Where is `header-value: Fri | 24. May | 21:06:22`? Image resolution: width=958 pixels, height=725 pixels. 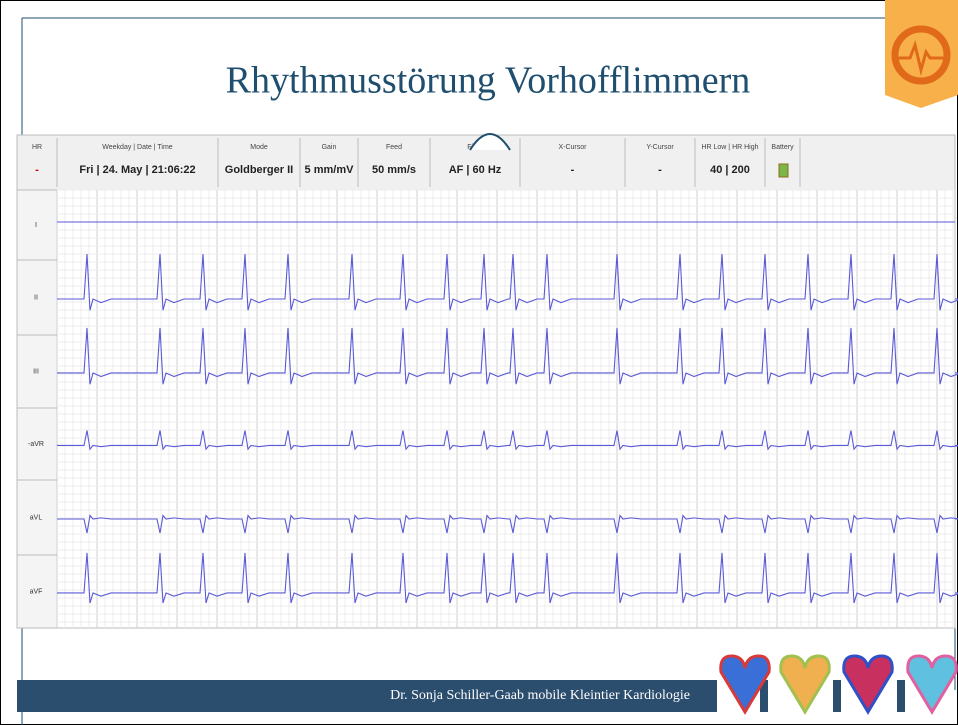 header-value: Fri | 24. May | 21:06:22 is located at coordinates (137, 170).